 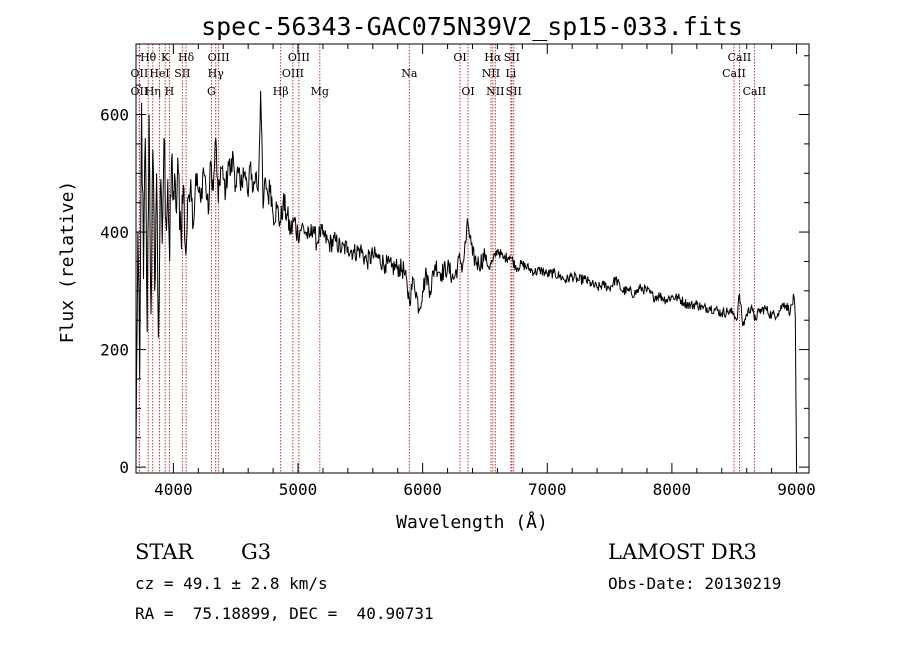 What do you see at coordinates (284, 613) in the screenshot?
I see `coordinates: RA = 75.18899, DEC = 40.90731` at bounding box center [284, 613].